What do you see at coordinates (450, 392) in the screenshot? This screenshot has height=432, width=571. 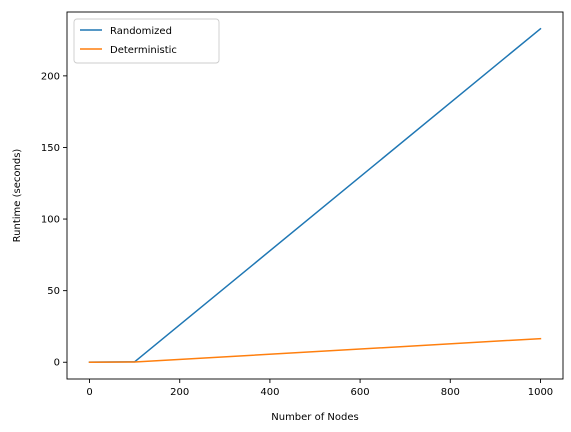 I see `x-tick-label: 800` at bounding box center [450, 392].